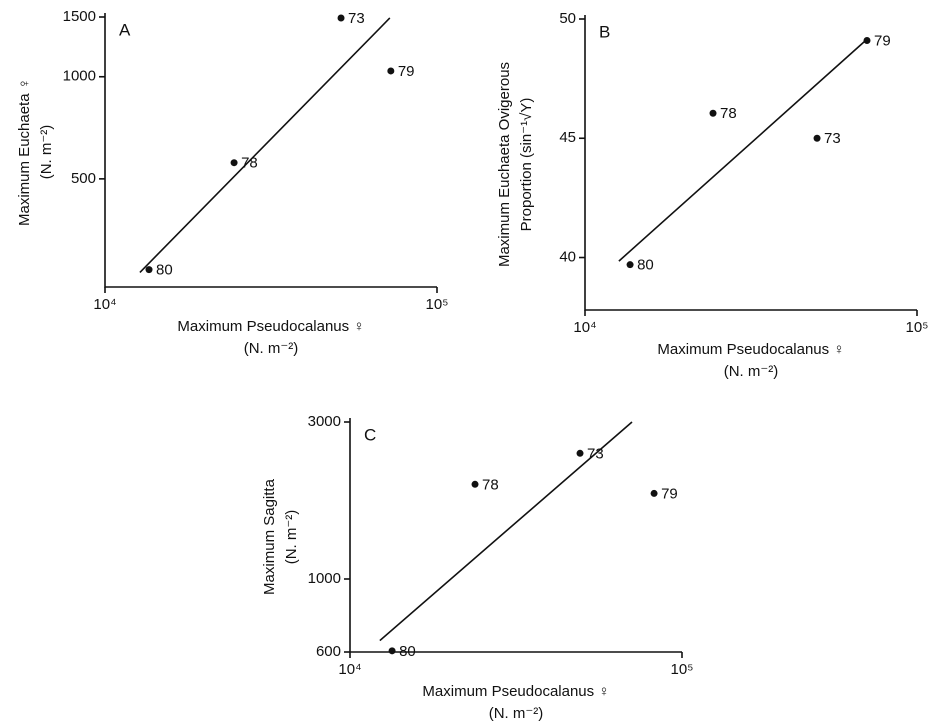  I want to click on y-tick-label: 45, so click(567, 137).